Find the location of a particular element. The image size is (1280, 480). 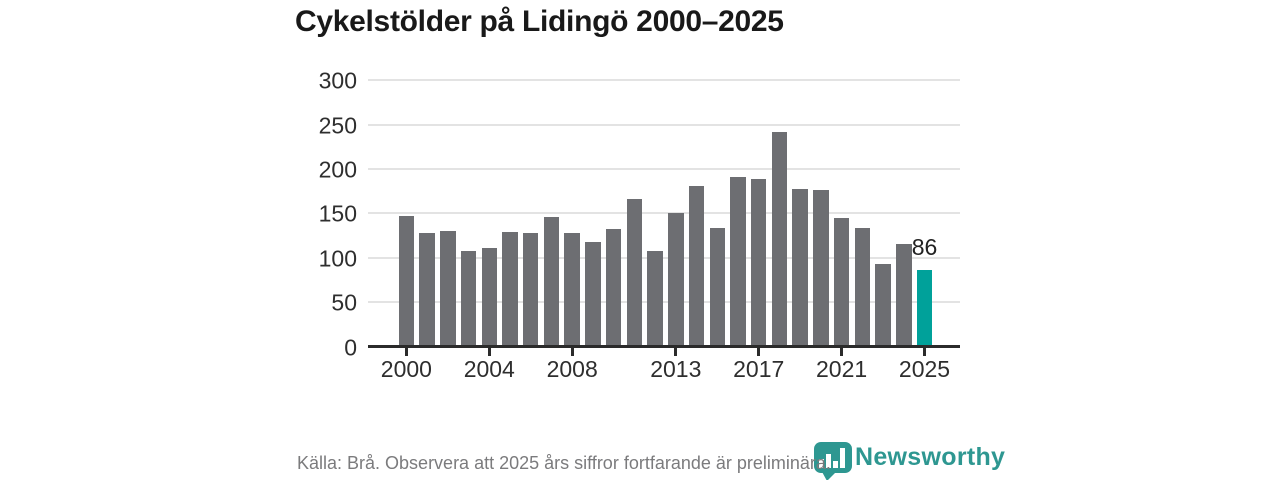

newsworthy-wordmark: Newsworthy is located at coordinates (930, 457).